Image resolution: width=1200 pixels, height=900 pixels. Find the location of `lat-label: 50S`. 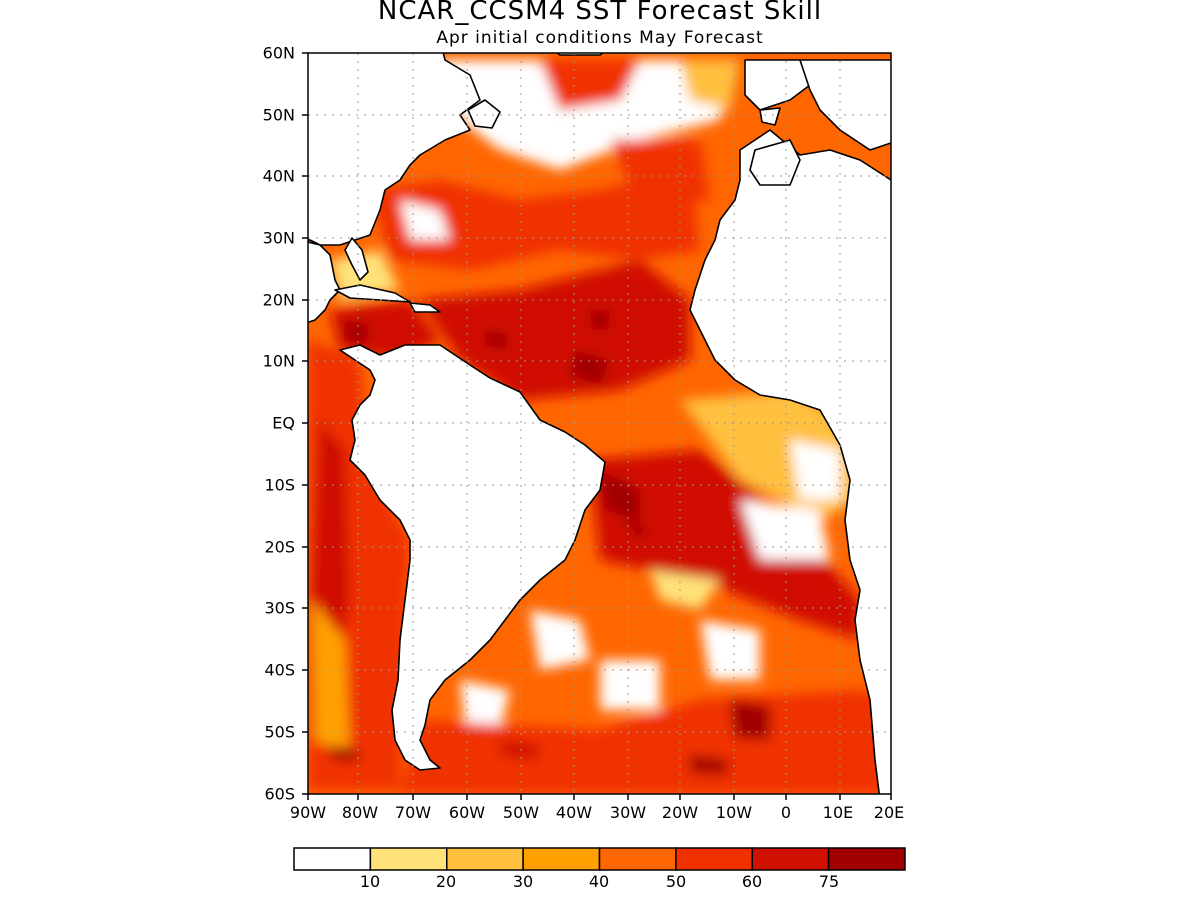

lat-label: 50S is located at coordinates (279, 732).